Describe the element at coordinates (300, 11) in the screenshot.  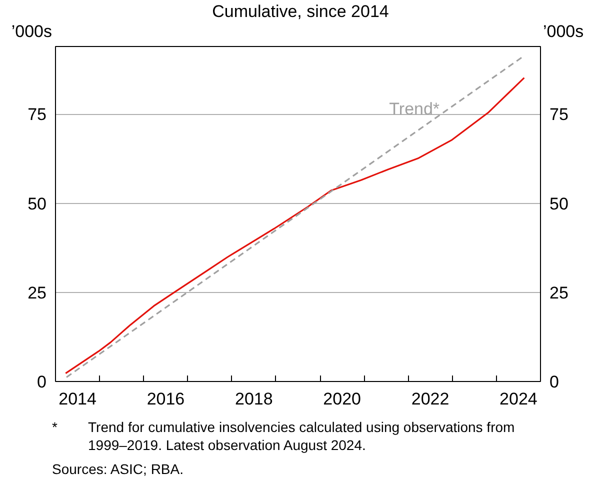
I see `chart-title: Cumulative, since 2014` at that location.